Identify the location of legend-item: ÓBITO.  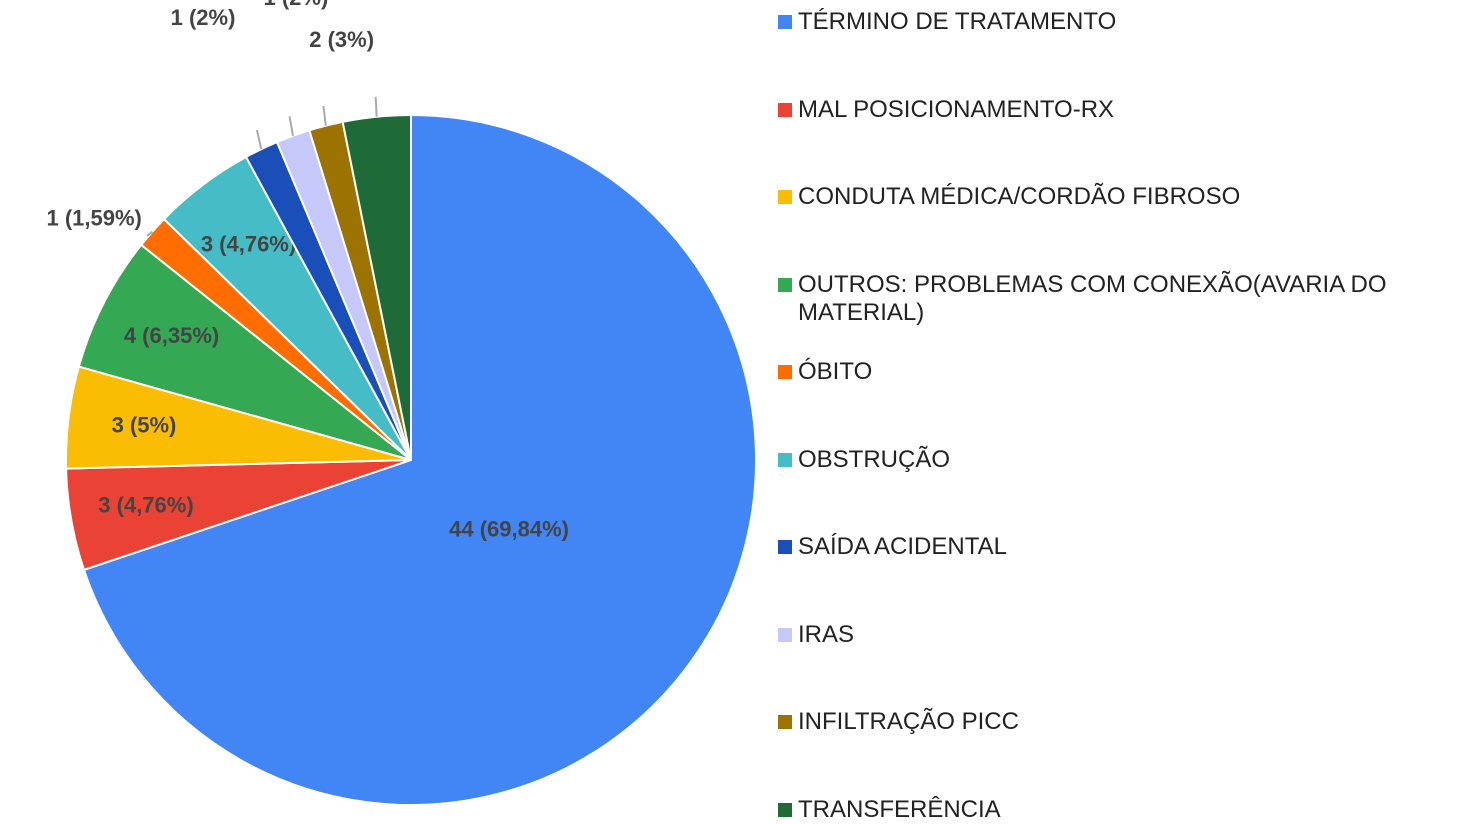
(1113, 372).